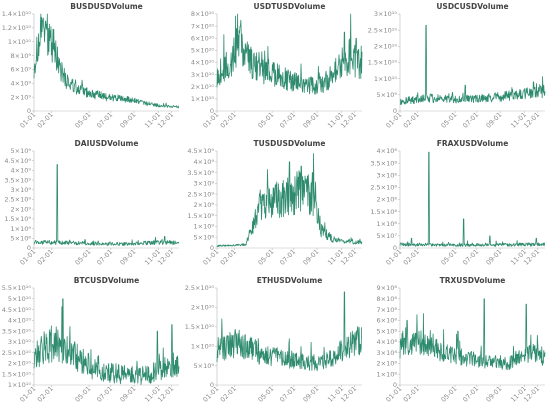 The height and width of the screenshot is (413, 550). What do you see at coordinates (387, 236) in the screenshot?
I see `y-tick-label: 5×10⁷` at bounding box center [387, 236].